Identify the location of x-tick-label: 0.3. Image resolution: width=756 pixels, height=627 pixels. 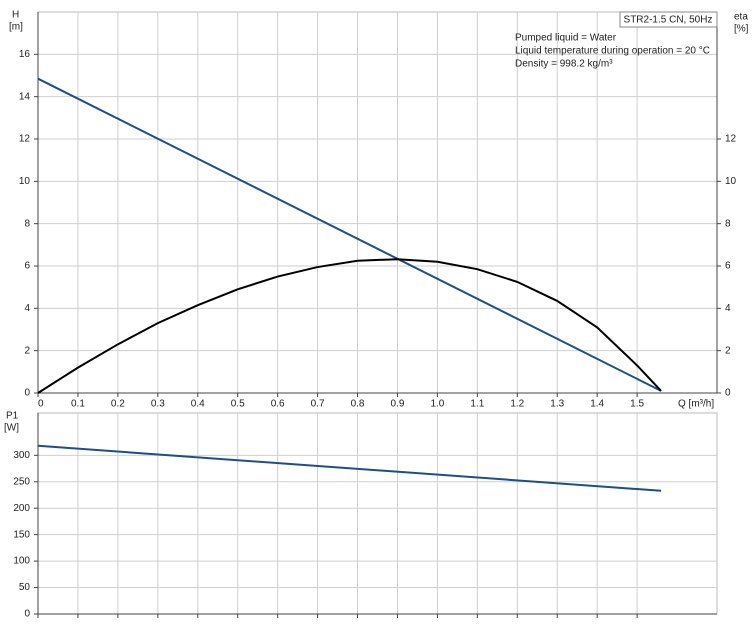
(158, 404).